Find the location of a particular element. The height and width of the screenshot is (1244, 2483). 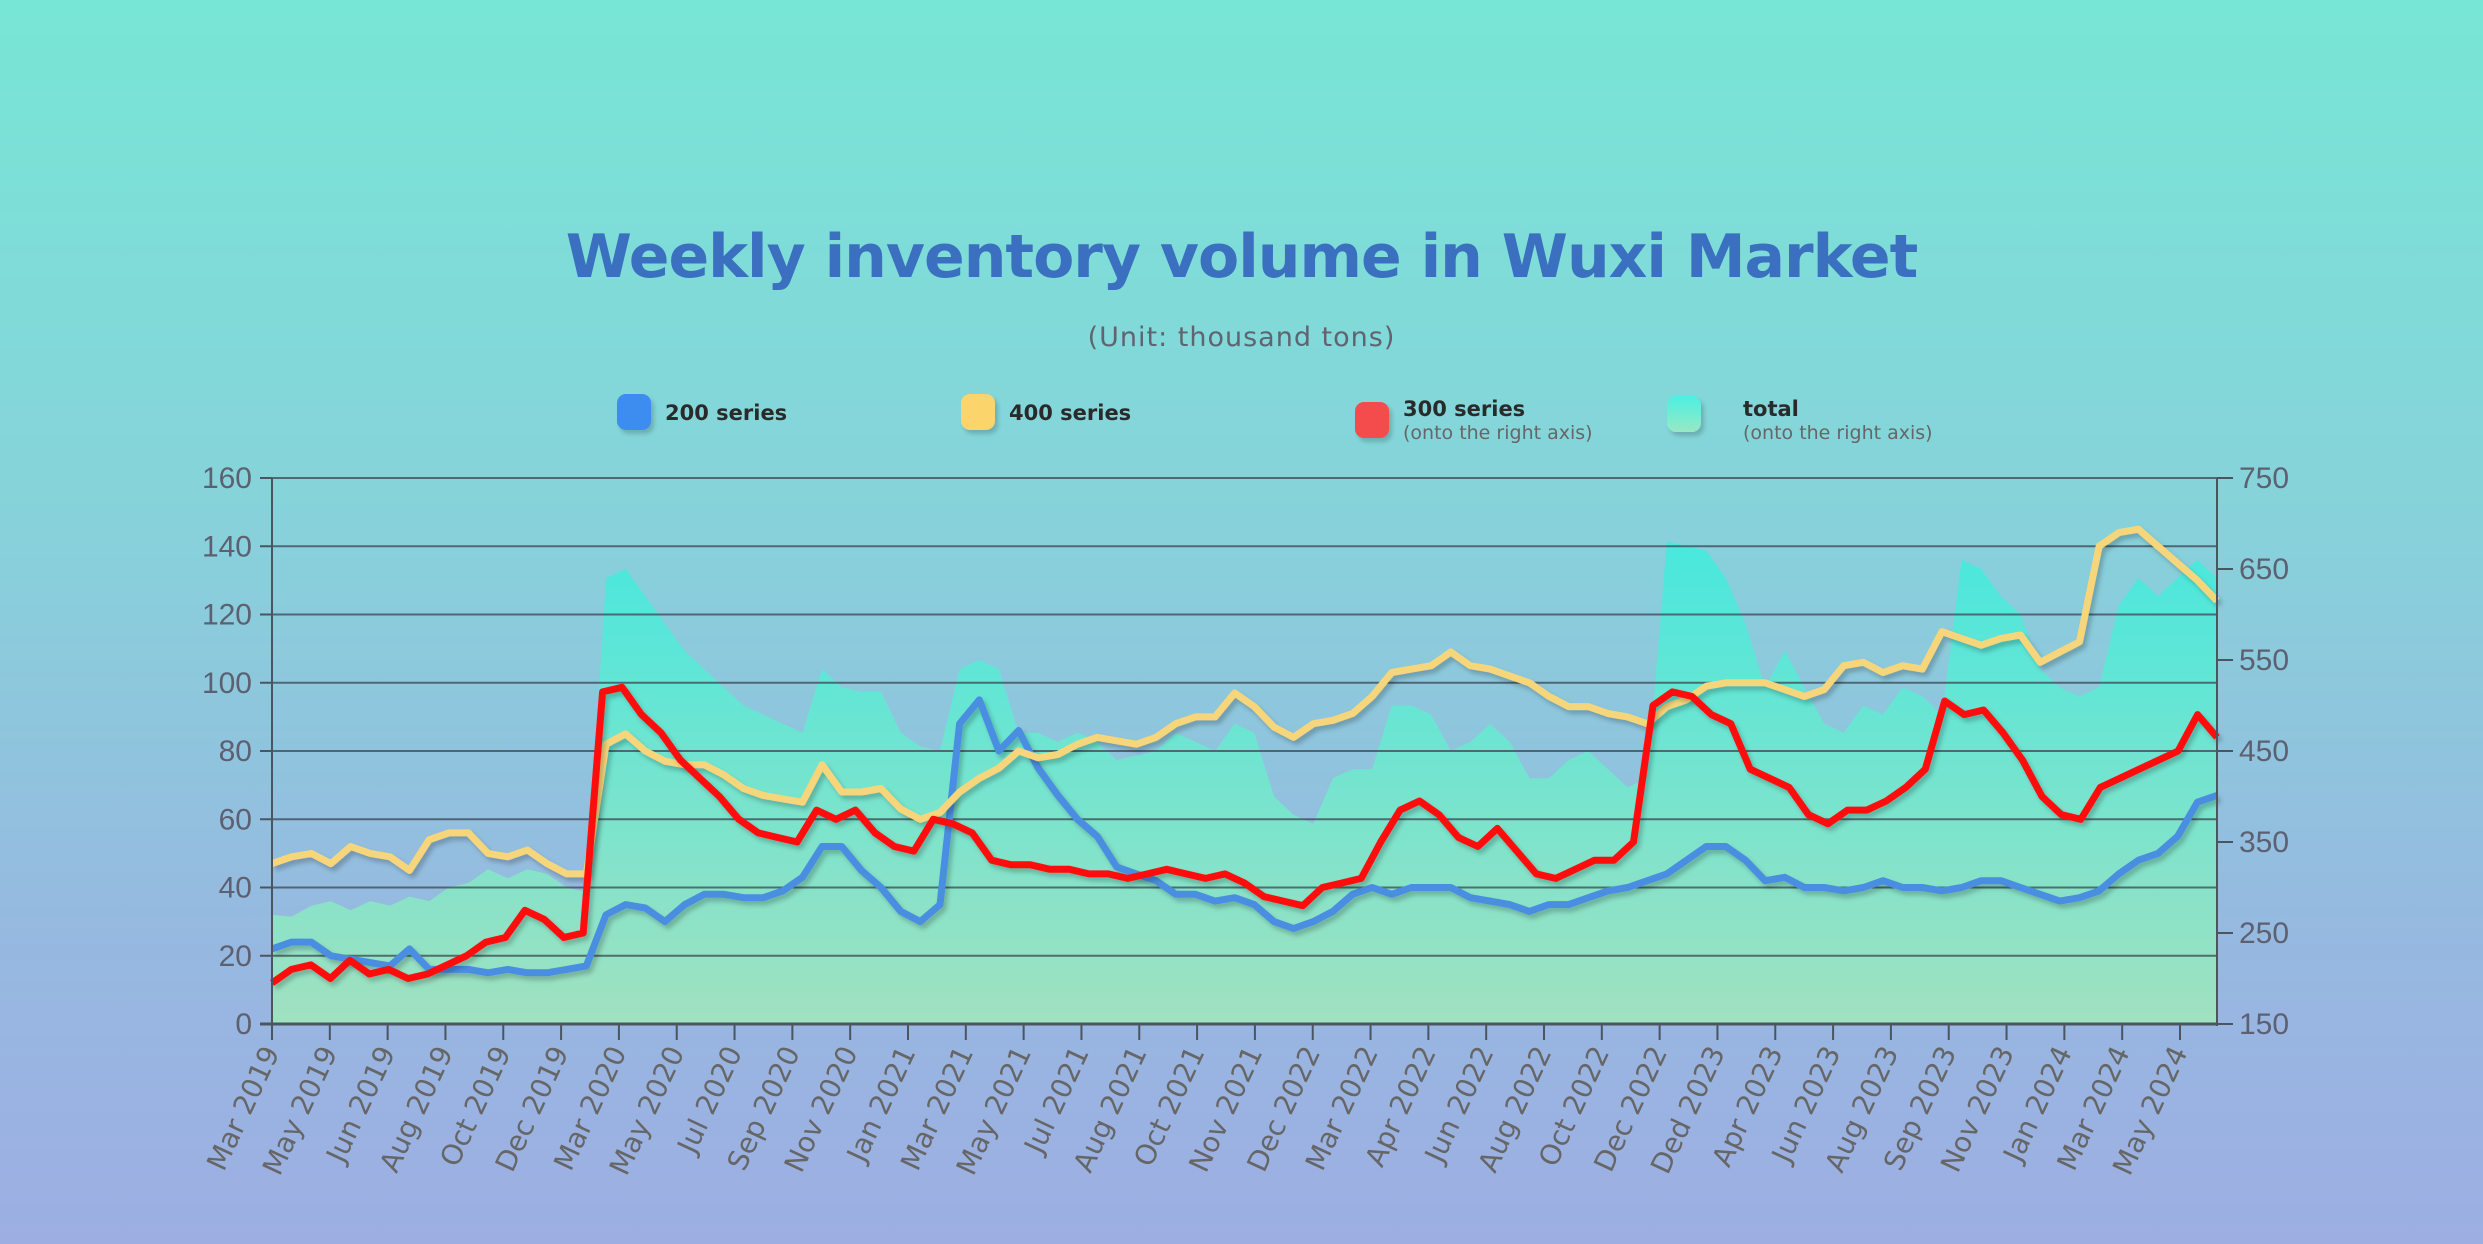

y-left-tick-label: 60 is located at coordinates (235, 819).